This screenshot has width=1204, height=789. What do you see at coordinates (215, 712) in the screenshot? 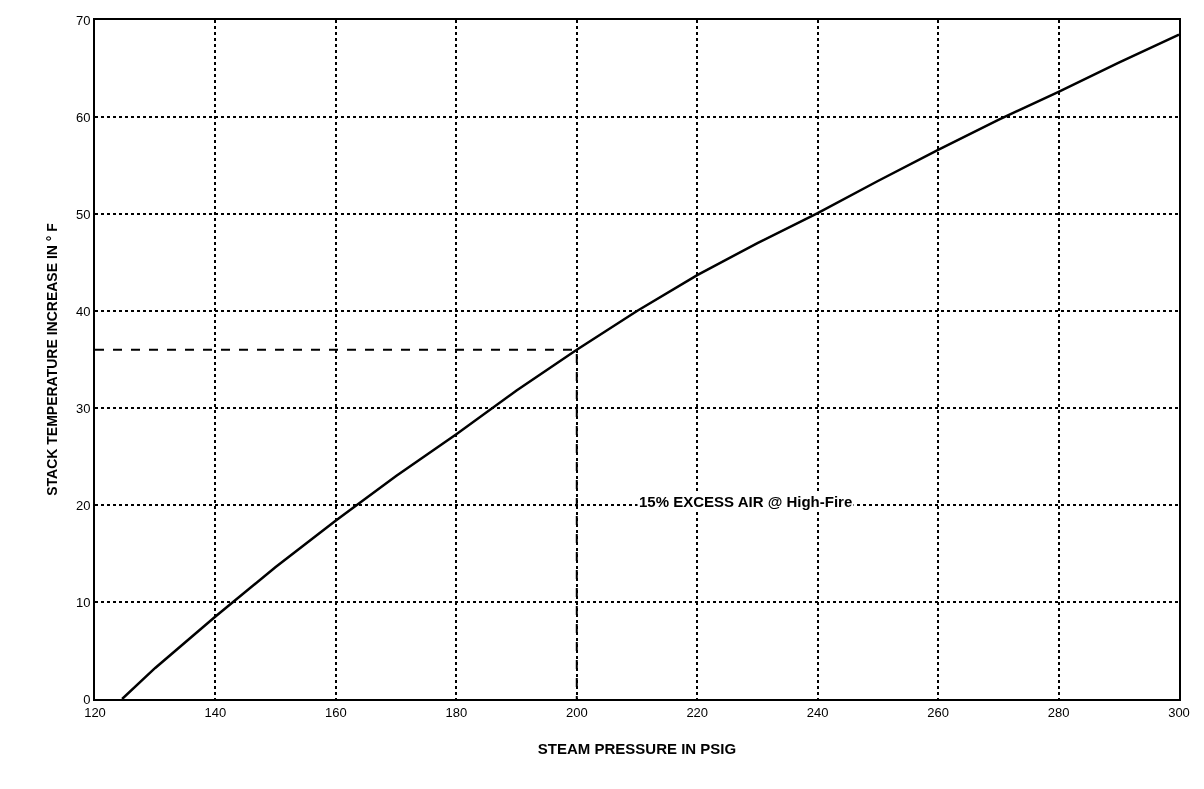
I see `x-tick-label: 140` at bounding box center [215, 712].